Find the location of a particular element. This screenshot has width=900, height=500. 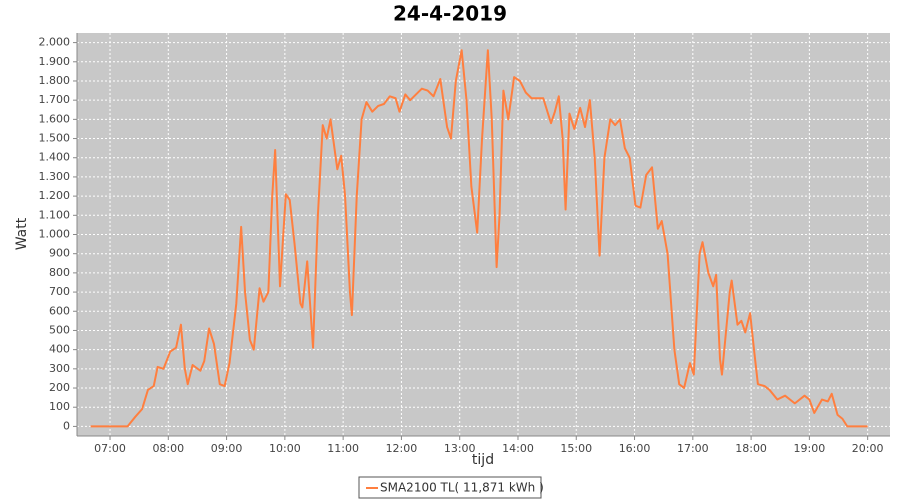

x-tick-label: 08:00 is located at coordinates (168, 448).